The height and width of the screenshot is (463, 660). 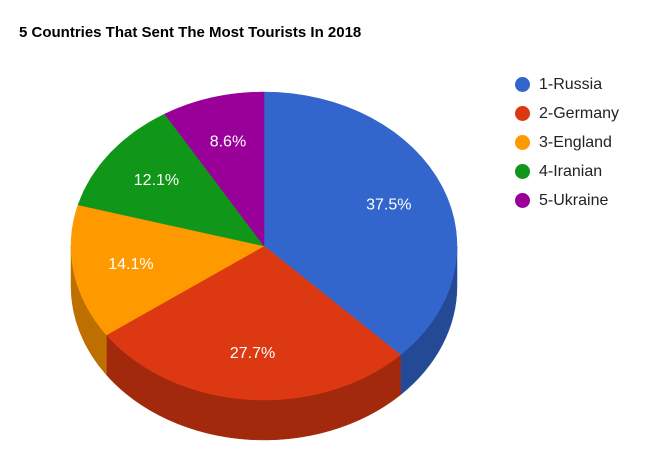 I want to click on legend-item-4: 4-Iranian, so click(x=567, y=171).